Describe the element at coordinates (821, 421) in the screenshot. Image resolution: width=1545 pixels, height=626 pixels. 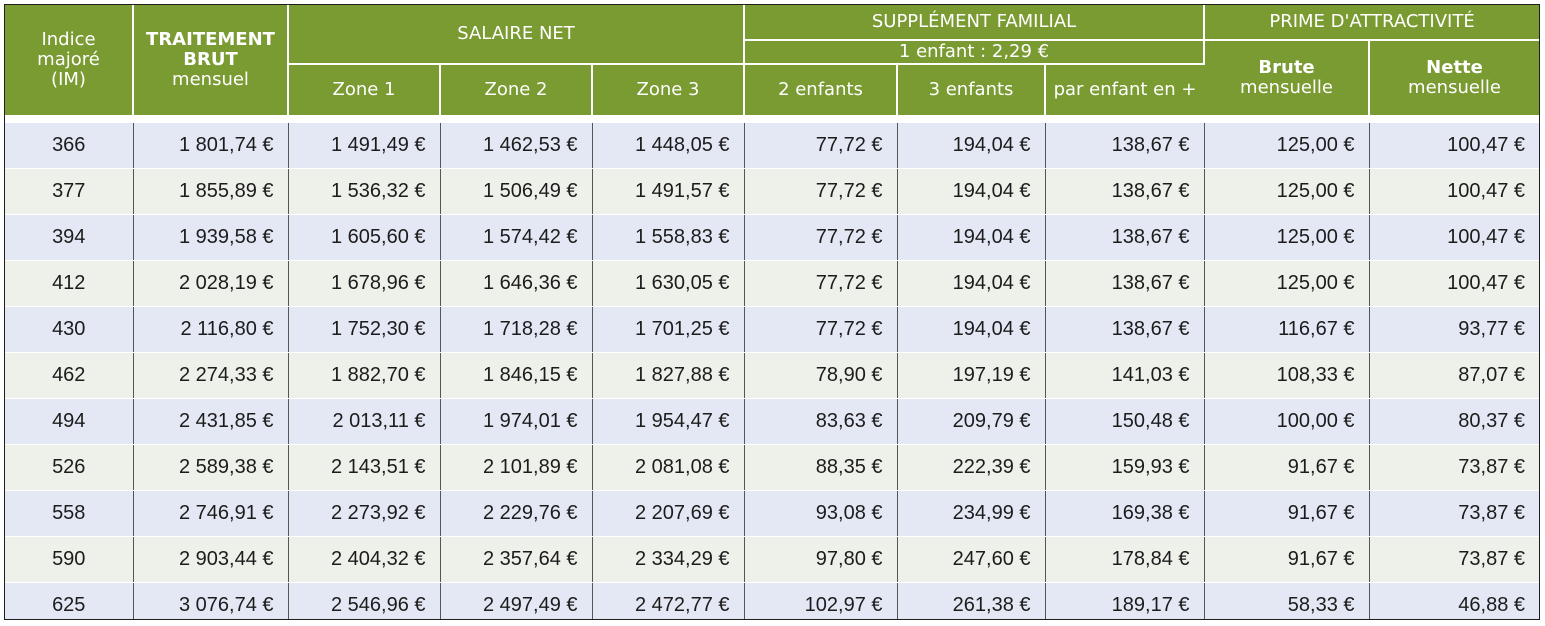
I see `cell-sf-2-enfants: 83,63 €` at that location.